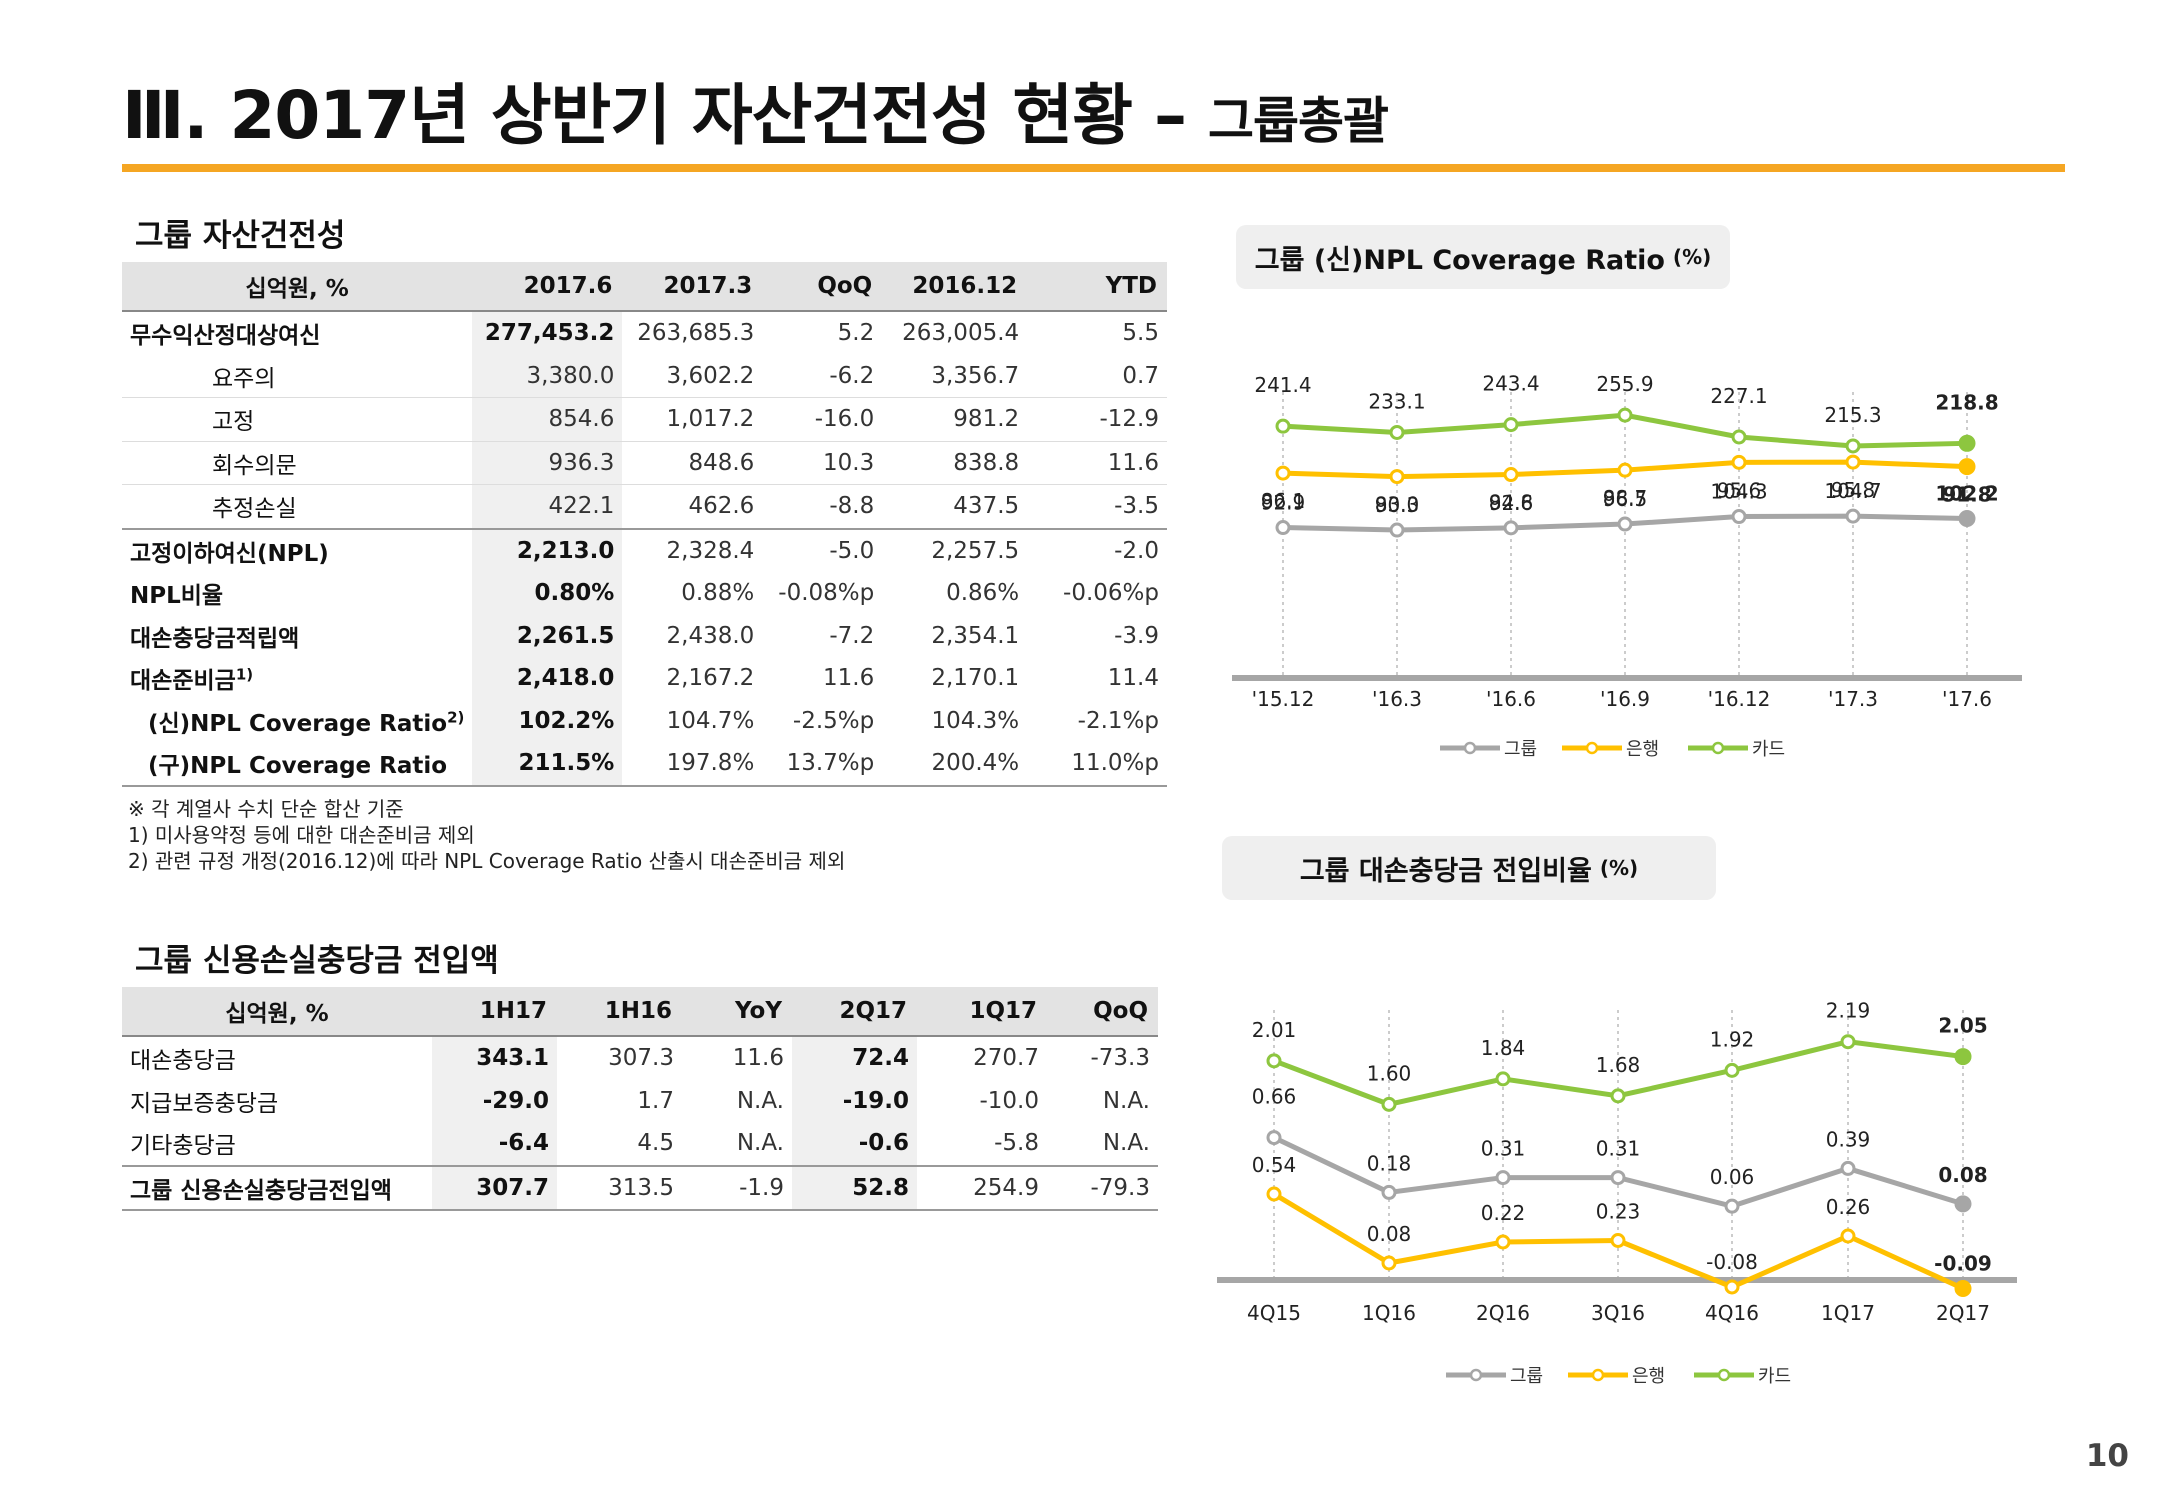  What do you see at coordinates (1282, 385) in the screenshot?
I see `data-label: 241.4` at bounding box center [1282, 385].